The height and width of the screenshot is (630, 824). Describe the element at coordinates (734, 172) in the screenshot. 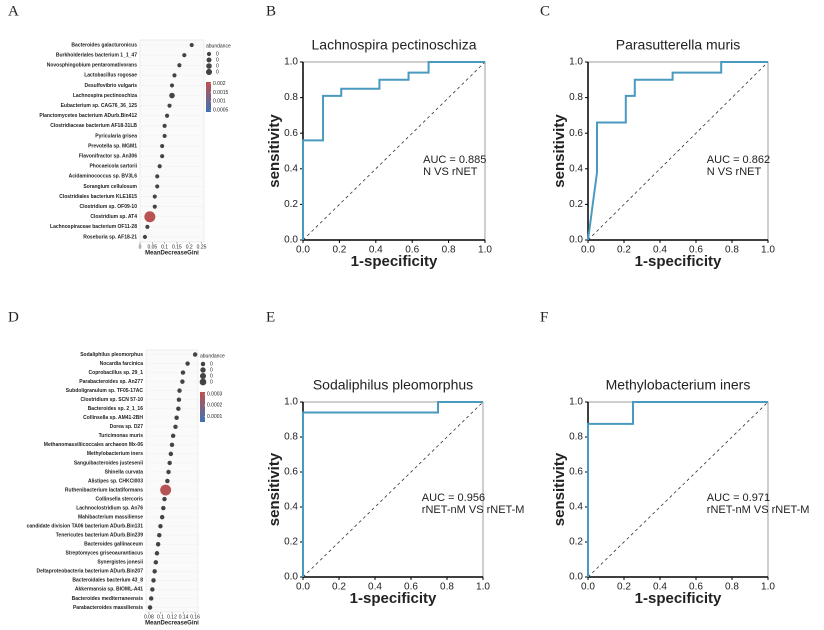

I see `annotation: N VS rNET` at that location.